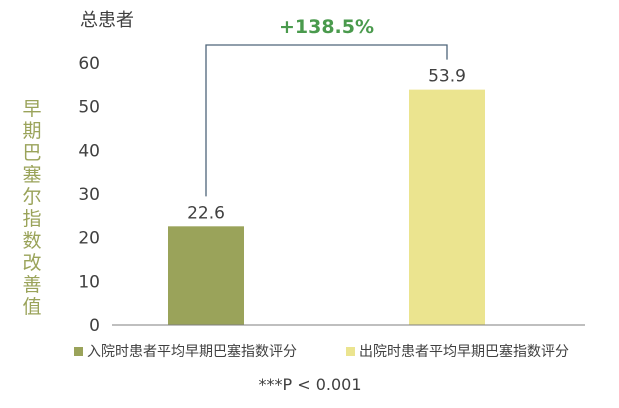 The image size is (619, 408). I want to click on increase-annotation: +138.5%, so click(326, 27).